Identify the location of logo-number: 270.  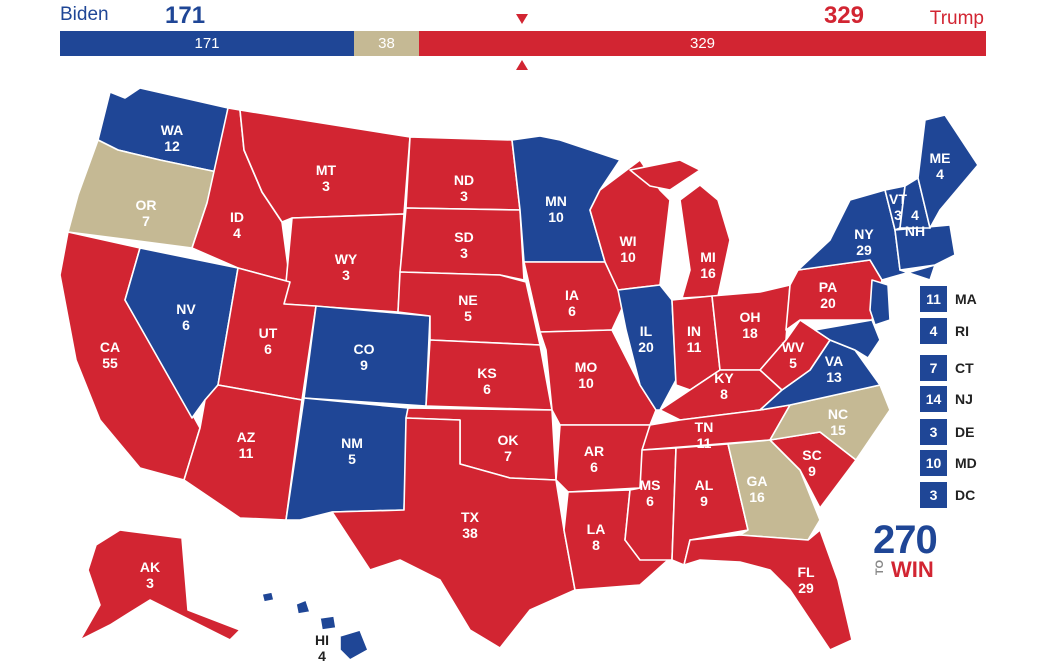
(905, 540).